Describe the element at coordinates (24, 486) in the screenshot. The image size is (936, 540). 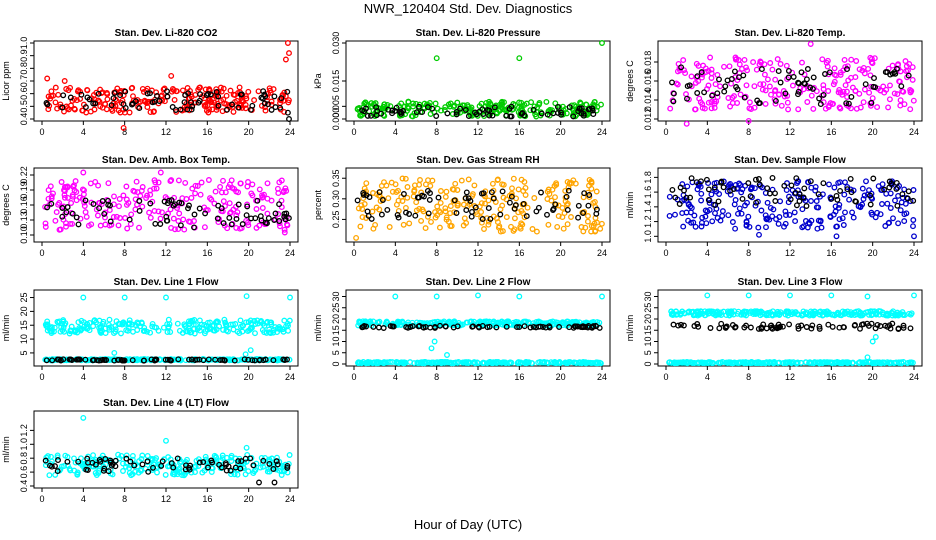
I see `y-tick-label: 0.4` at that location.